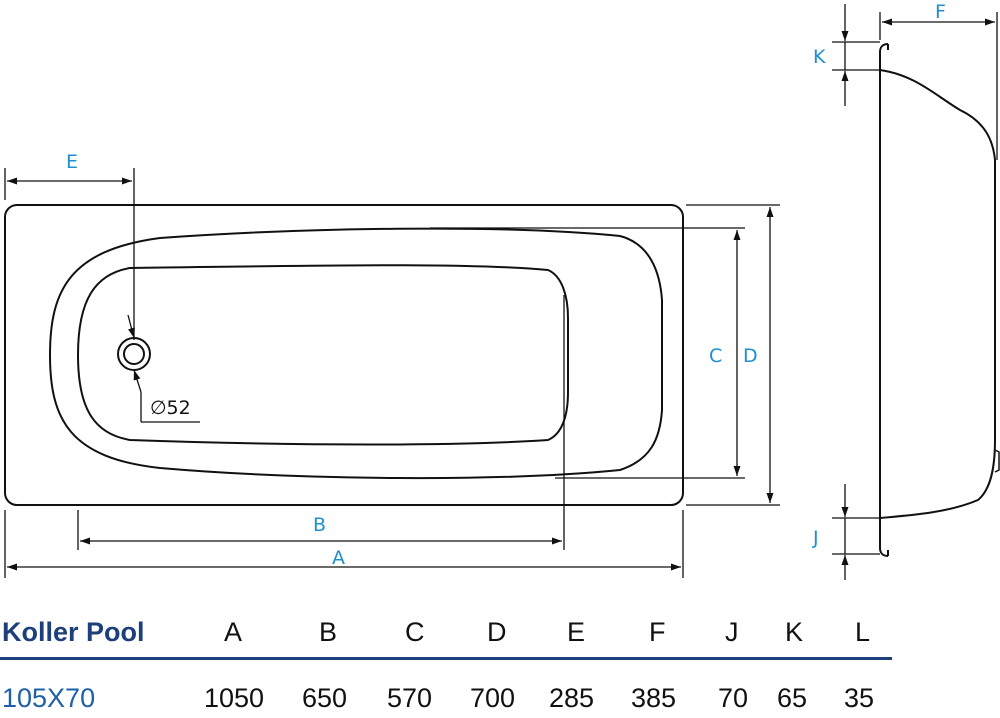 Image resolution: width=1000 pixels, height=718 pixels. What do you see at coordinates (497, 632) in the screenshot?
I see `col-header-d: D` at bounding box center [497, 632].